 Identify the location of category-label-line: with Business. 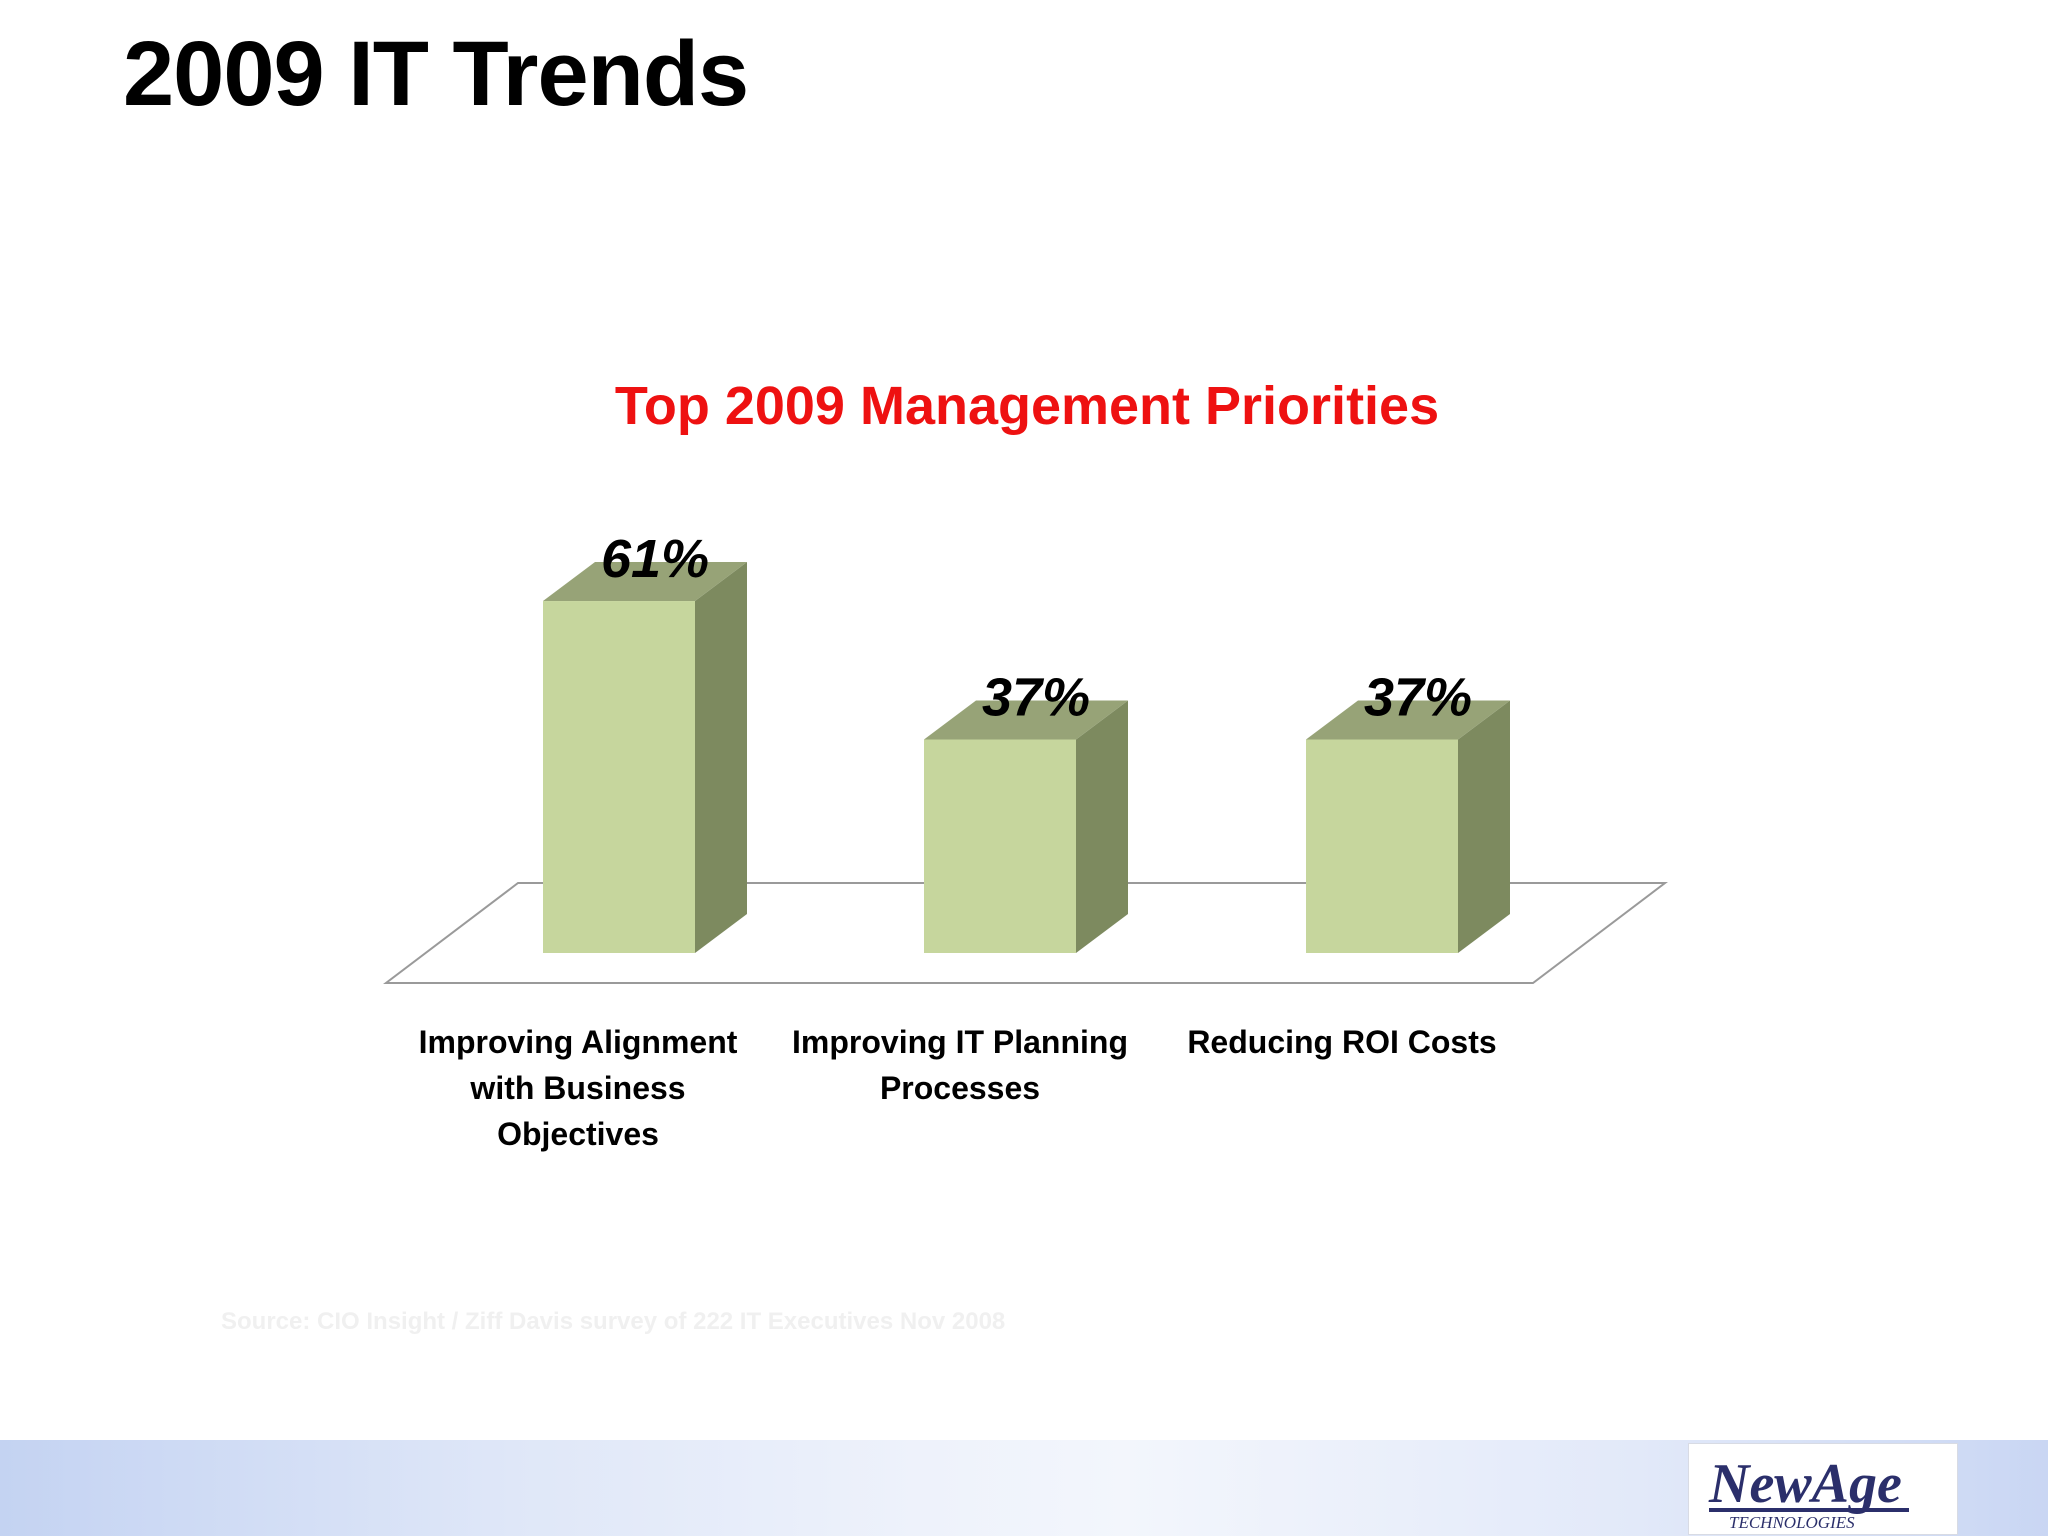
(577, 1088).